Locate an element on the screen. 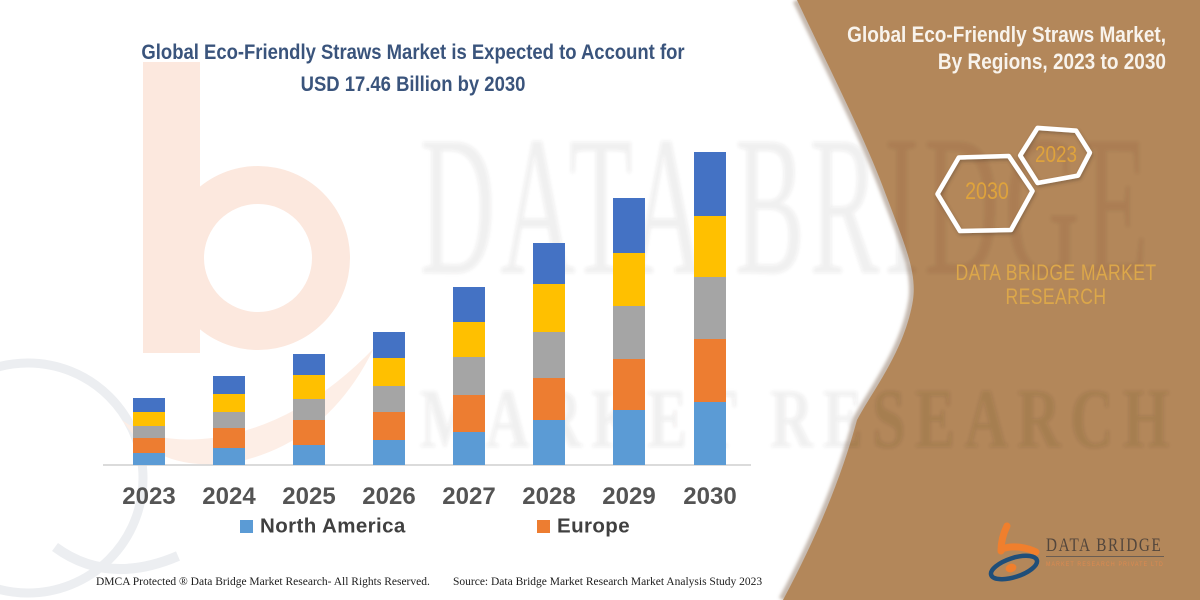  svg-text: DATA BRIDGE is located at coordinates (1104, 544).